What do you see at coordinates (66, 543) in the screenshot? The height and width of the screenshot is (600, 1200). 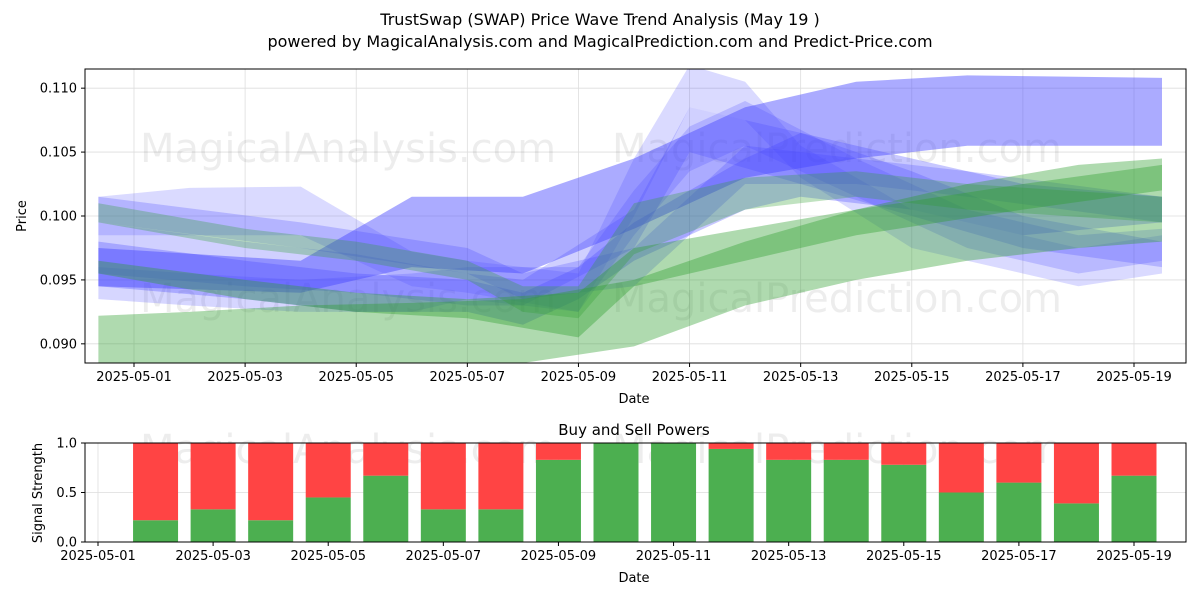 I see `bottom-y-tick-label: 0.0` at bounding box center [66, 543].